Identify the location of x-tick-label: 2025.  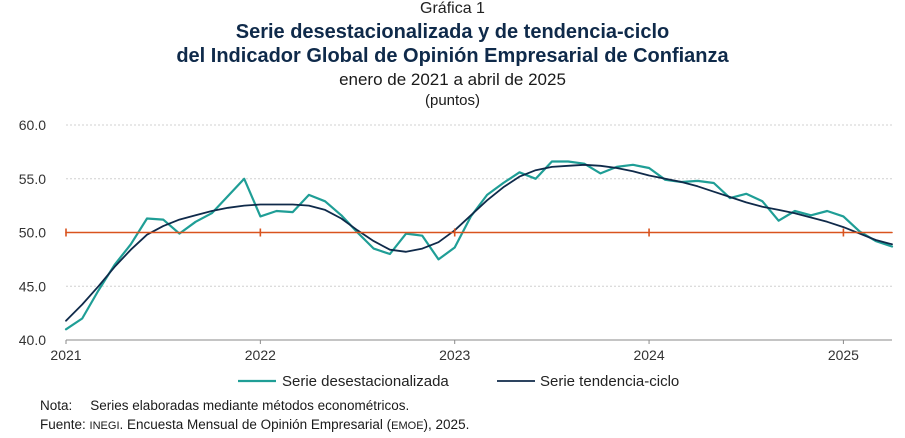
(843, 355).